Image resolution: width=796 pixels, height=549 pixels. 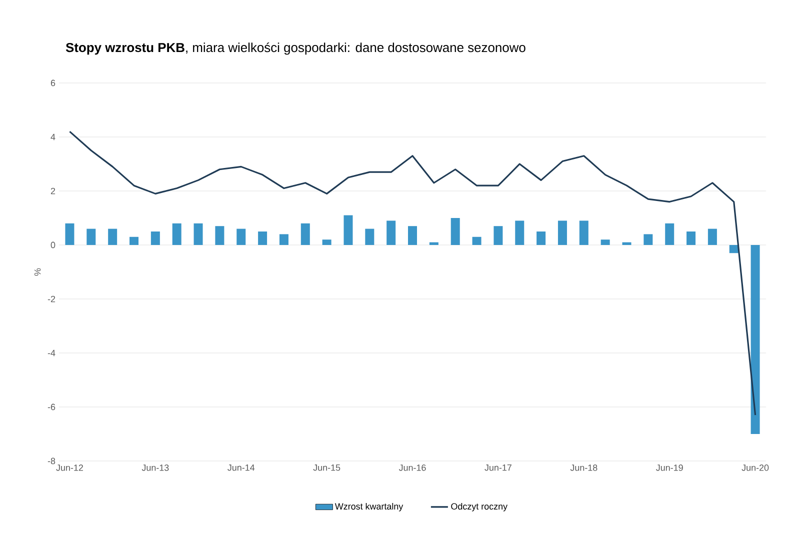 What do you see at coordinates (53, 83) in the screenshot?
I see `y-tick-label: 6` at bounding box center [53, 83].